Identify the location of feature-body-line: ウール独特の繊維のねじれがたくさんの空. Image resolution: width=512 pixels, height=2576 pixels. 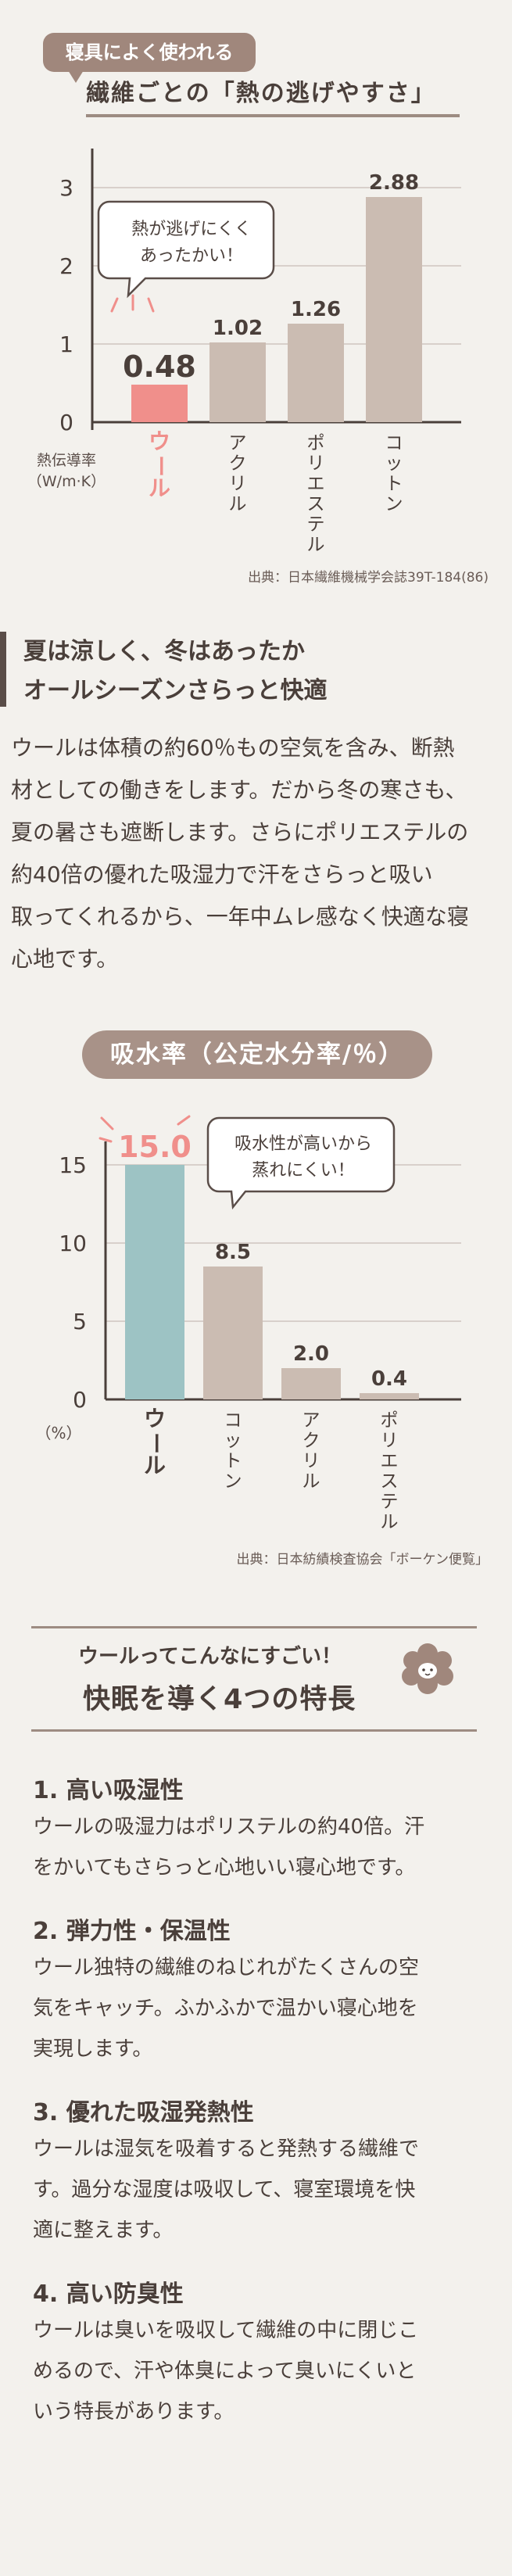
(226, 1967).